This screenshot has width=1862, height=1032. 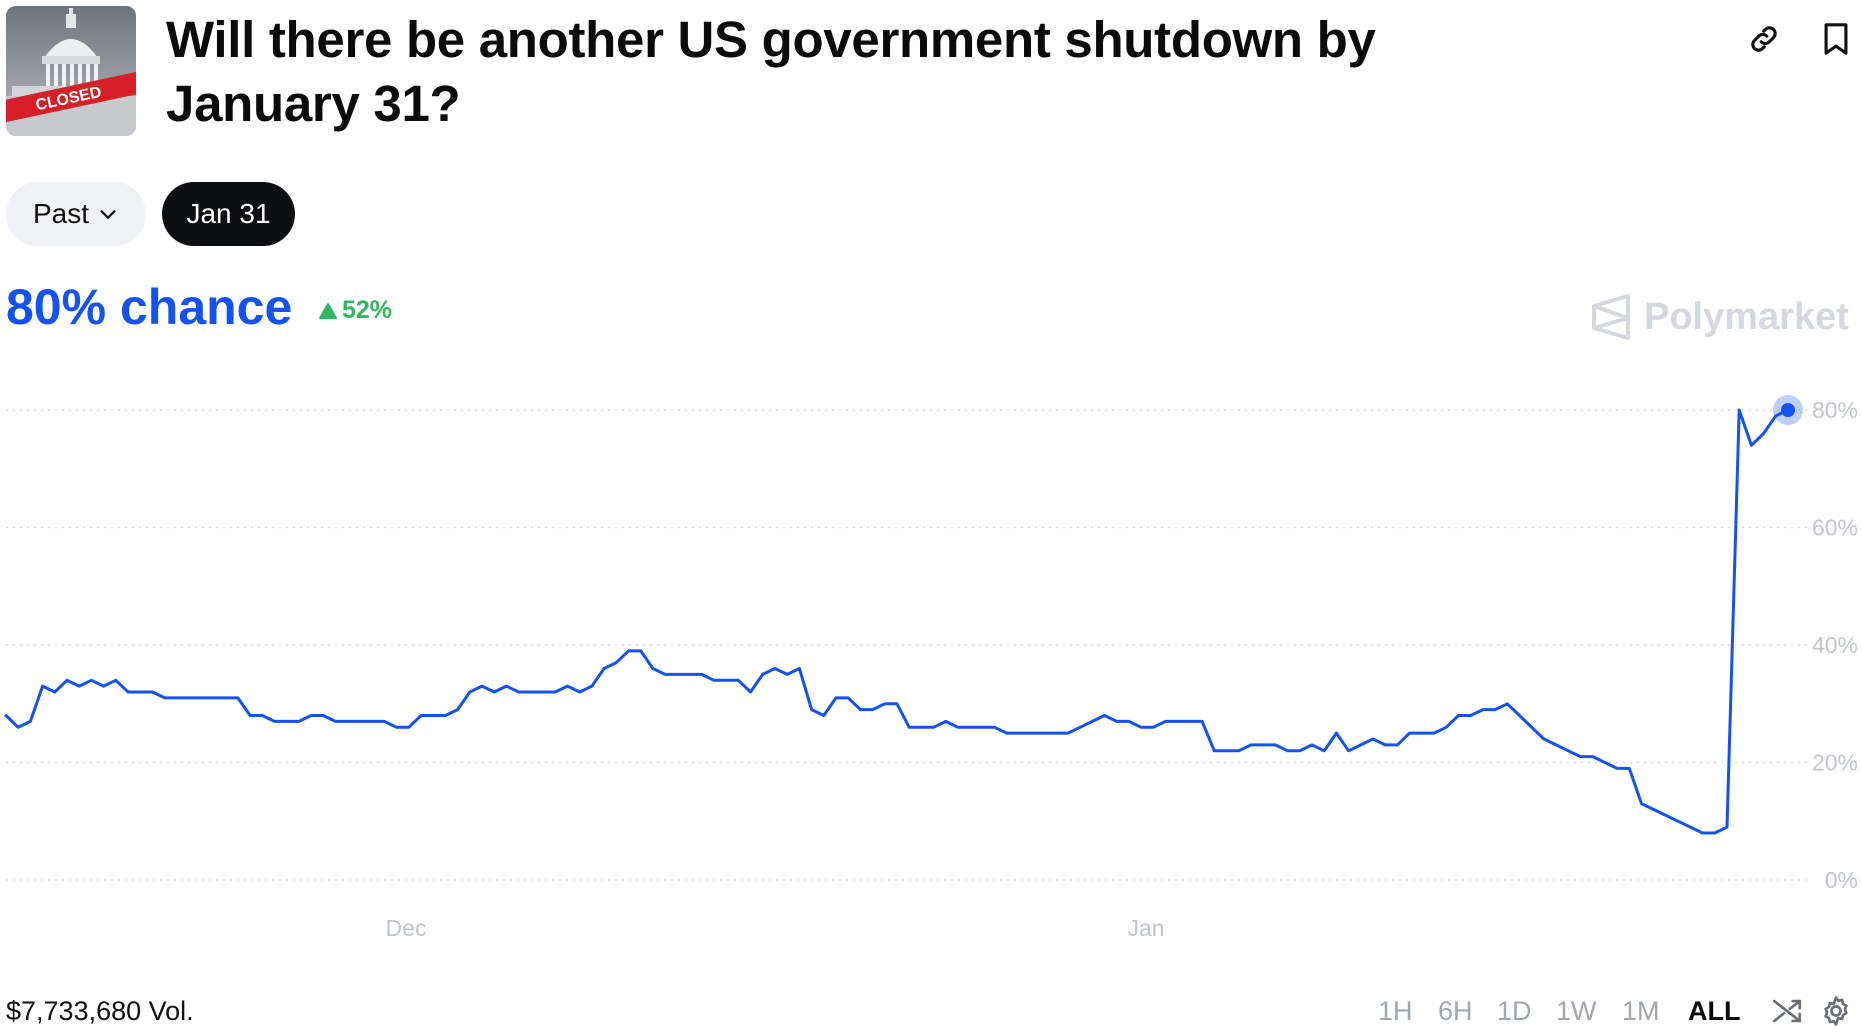 I want to click on endpoint-point, so click(x=1788, y=410).